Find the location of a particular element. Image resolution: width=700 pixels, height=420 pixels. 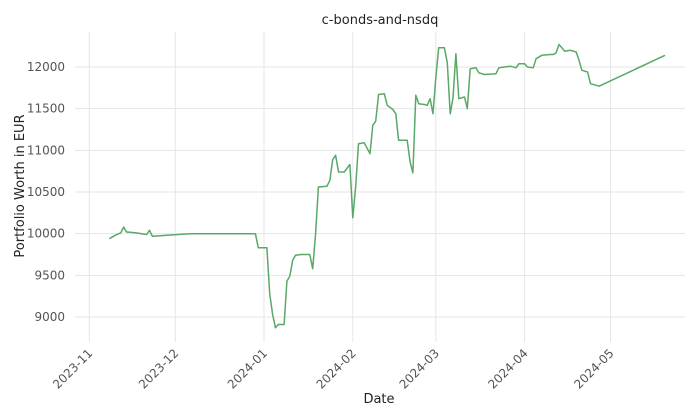

x-tick-label: 2023-11 is located at coordinates (72, 368).